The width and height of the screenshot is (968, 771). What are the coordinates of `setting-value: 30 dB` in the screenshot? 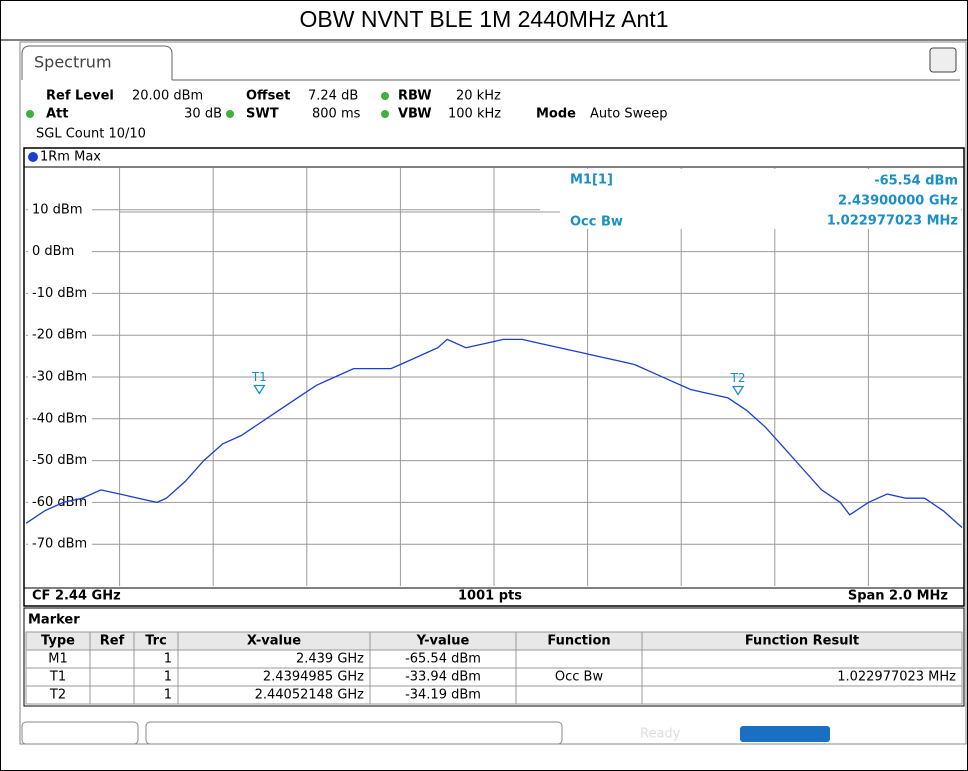 It's located at (203, 114).